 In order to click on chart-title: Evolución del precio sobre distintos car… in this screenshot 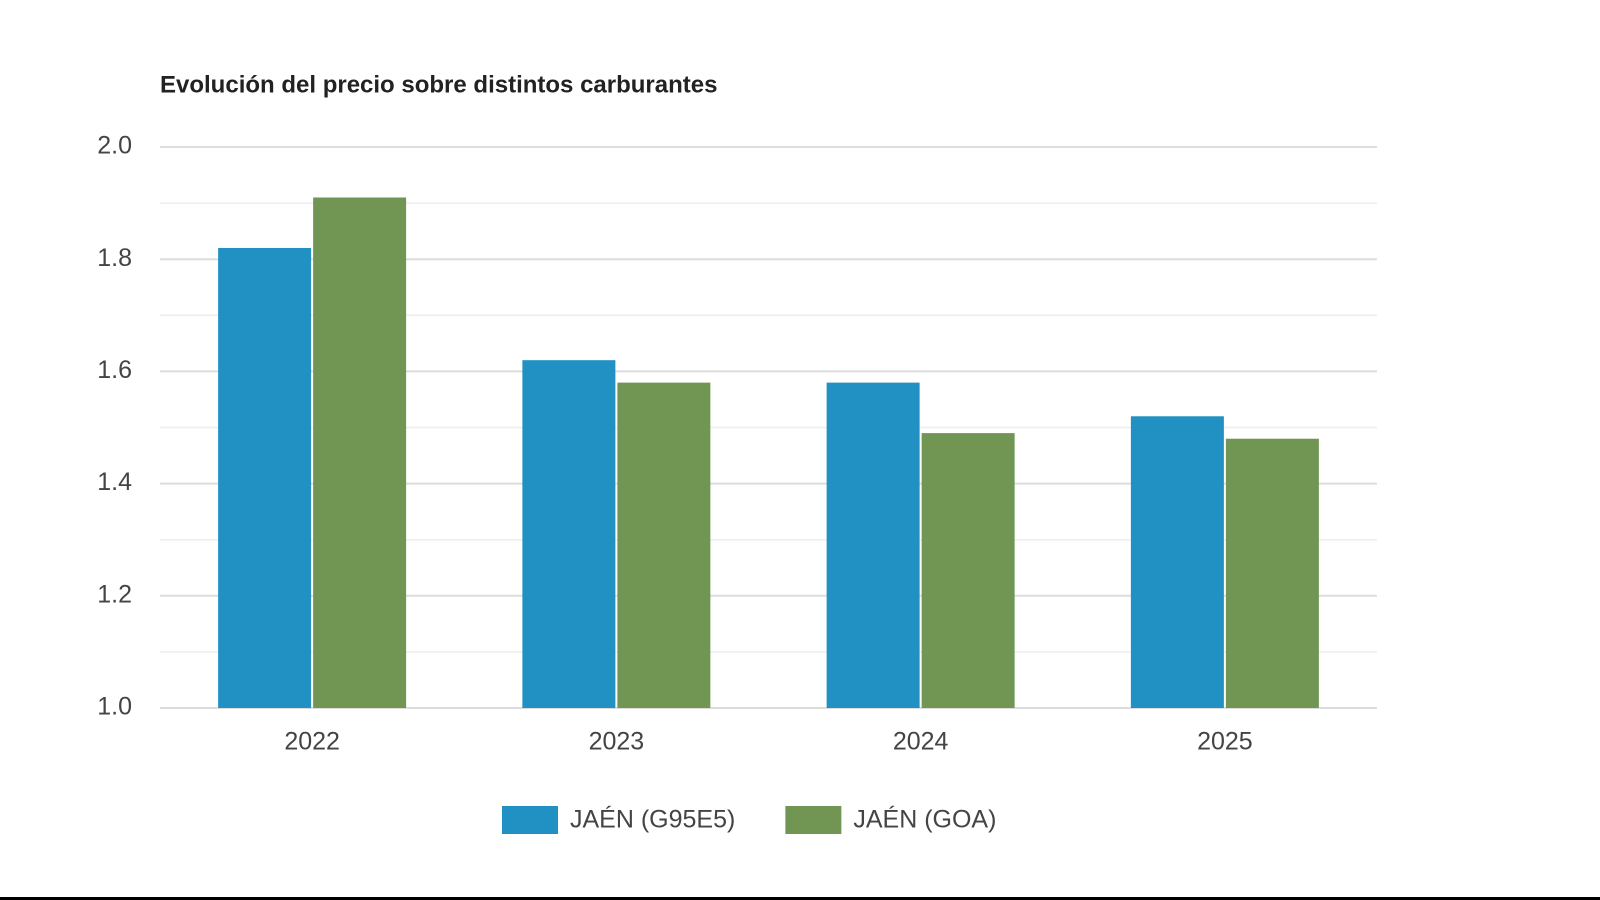, I will do `click(438, 84)`.